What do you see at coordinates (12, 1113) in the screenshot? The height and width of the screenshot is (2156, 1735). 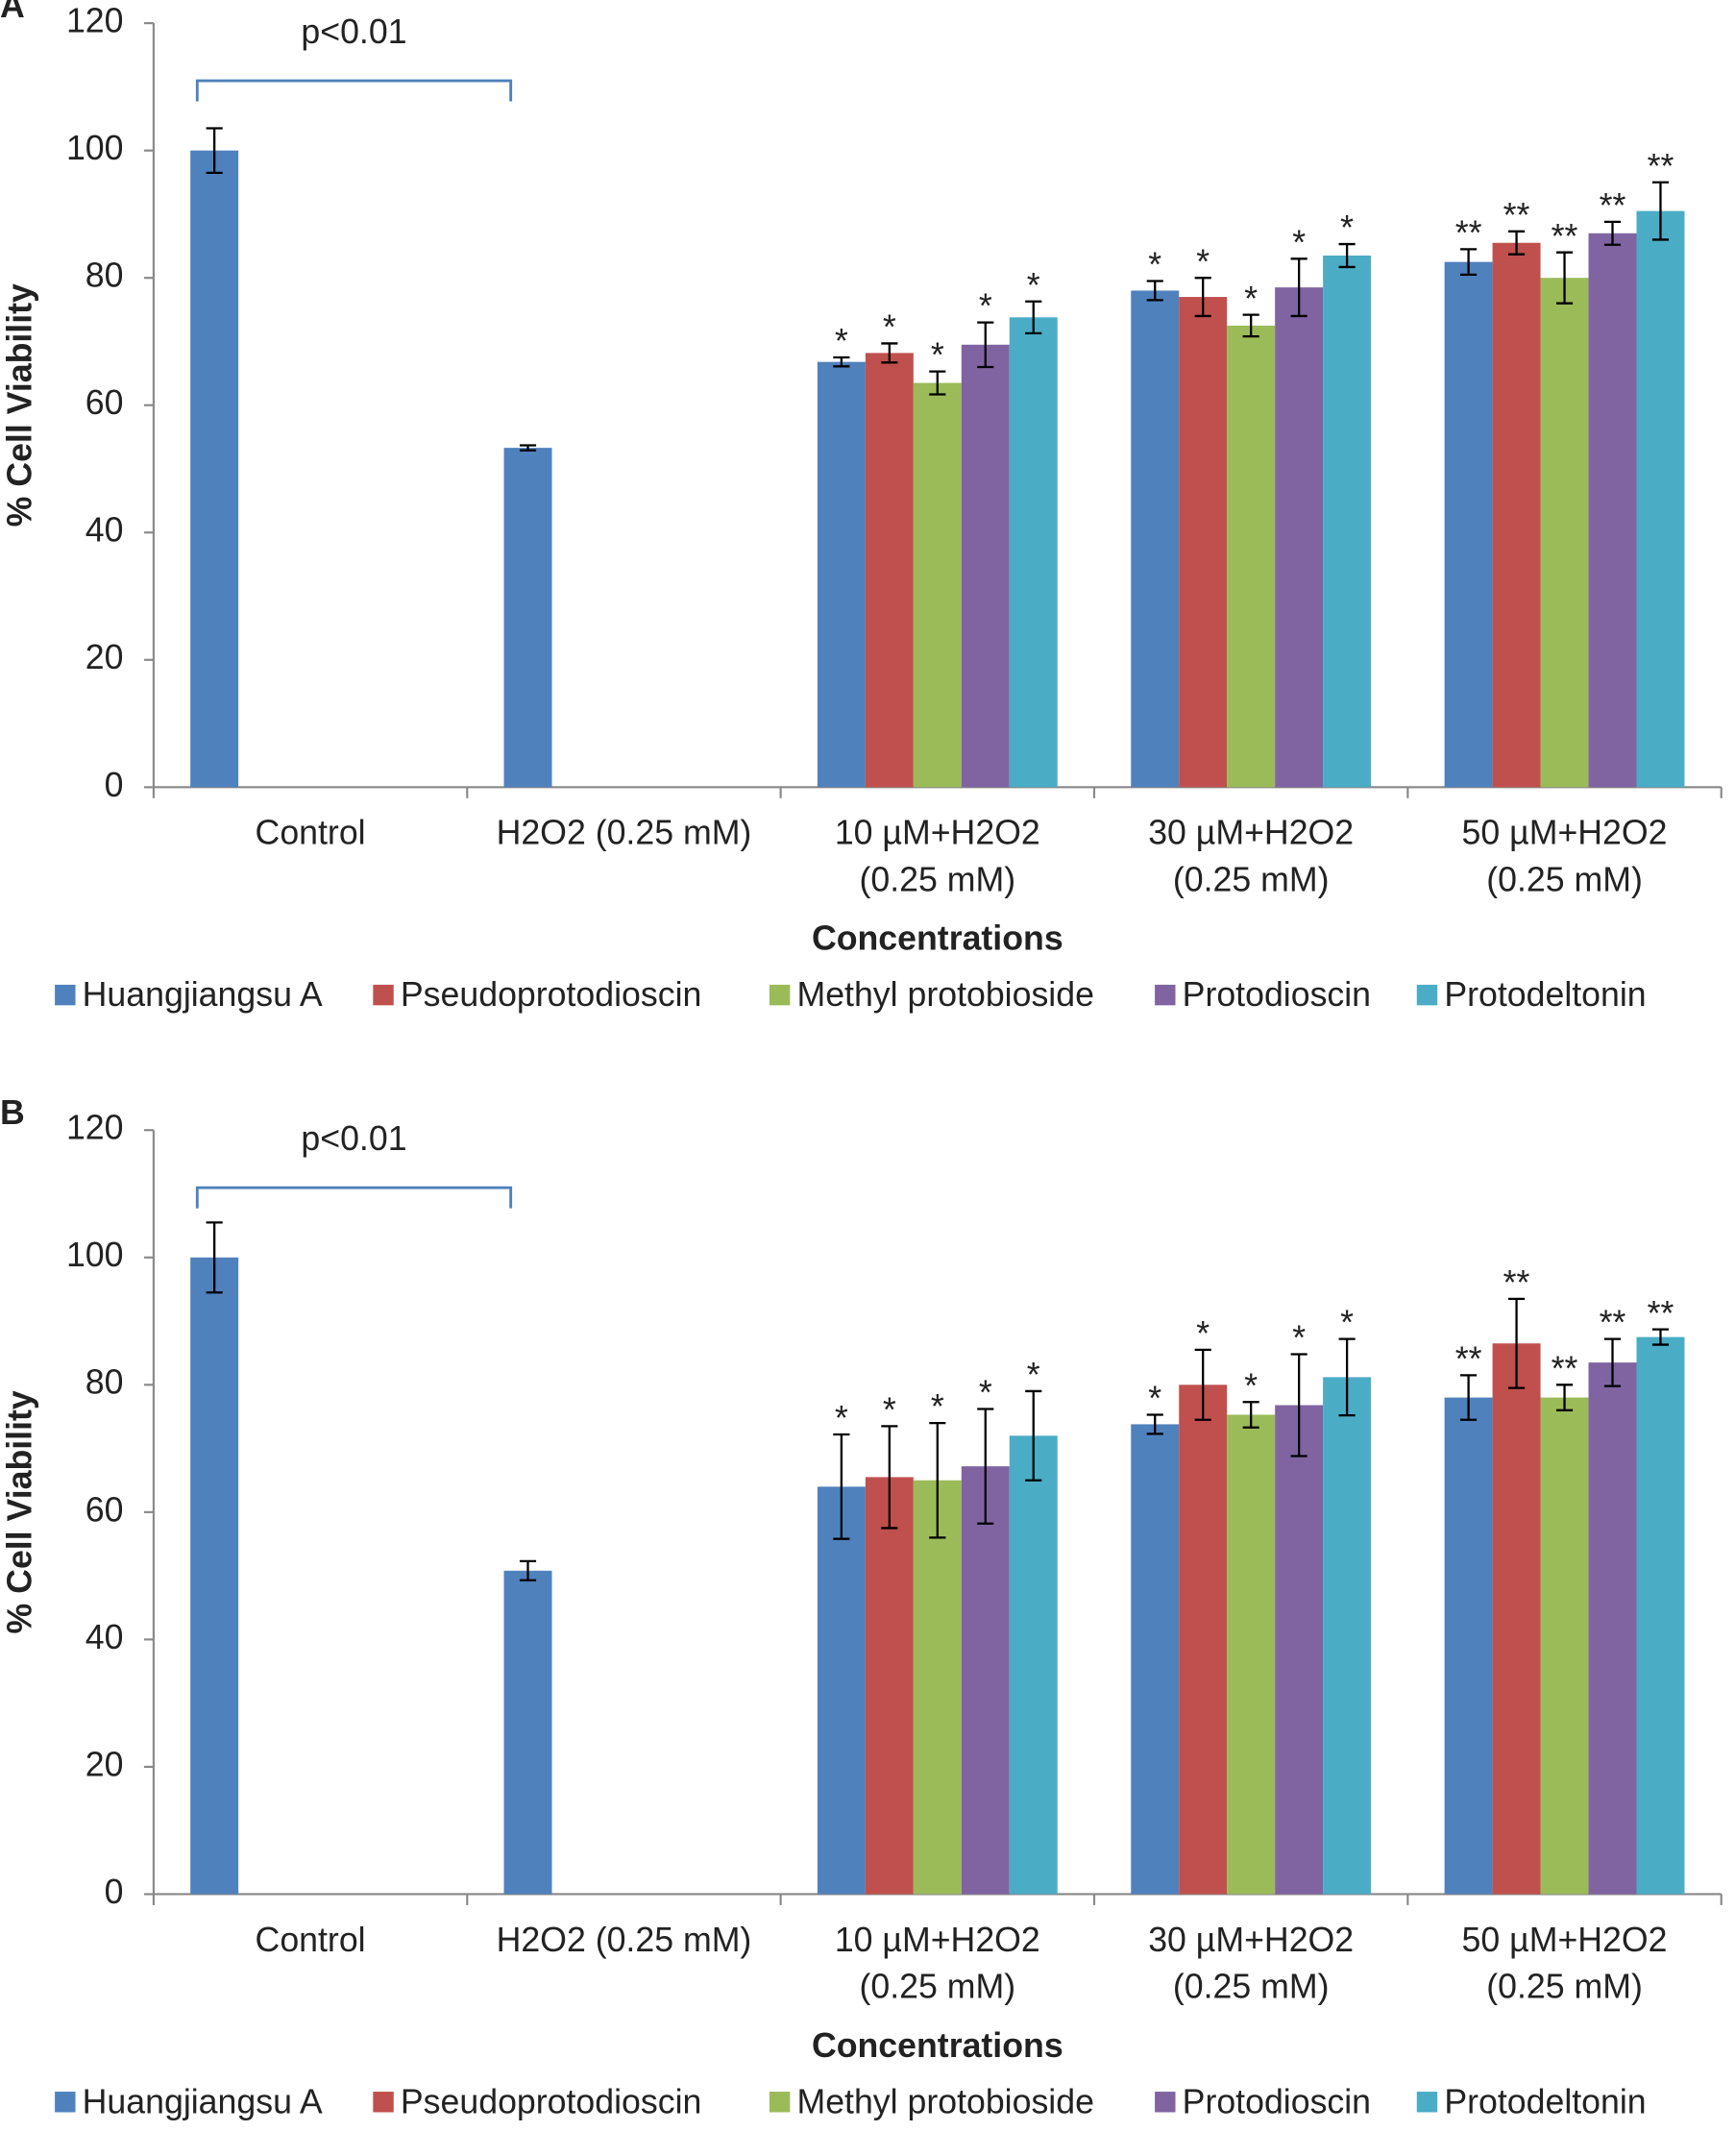 I see `panel-label: B` at bounding box center [12, 1113].